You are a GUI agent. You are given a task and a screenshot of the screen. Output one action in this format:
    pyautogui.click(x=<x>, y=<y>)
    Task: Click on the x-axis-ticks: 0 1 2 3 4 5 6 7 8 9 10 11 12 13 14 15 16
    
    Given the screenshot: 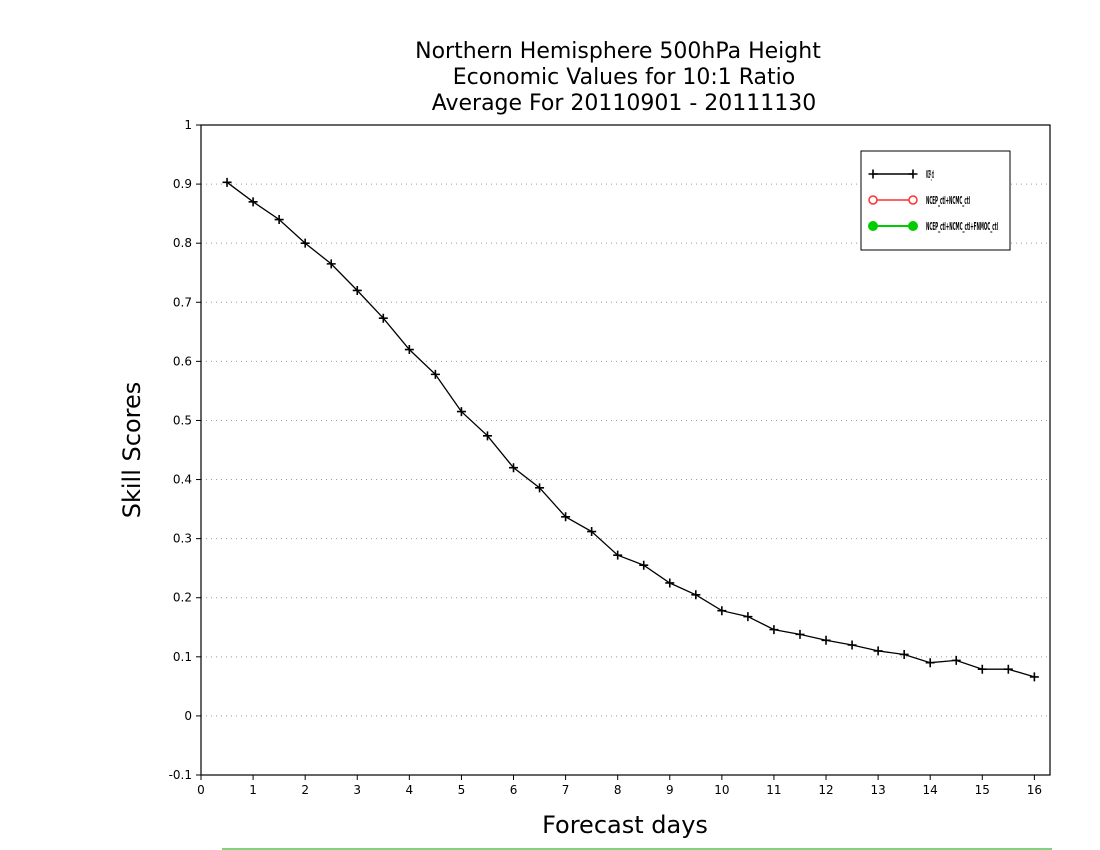 What is the action you would take?
    pyautogui.click(x=619, y=786)
    